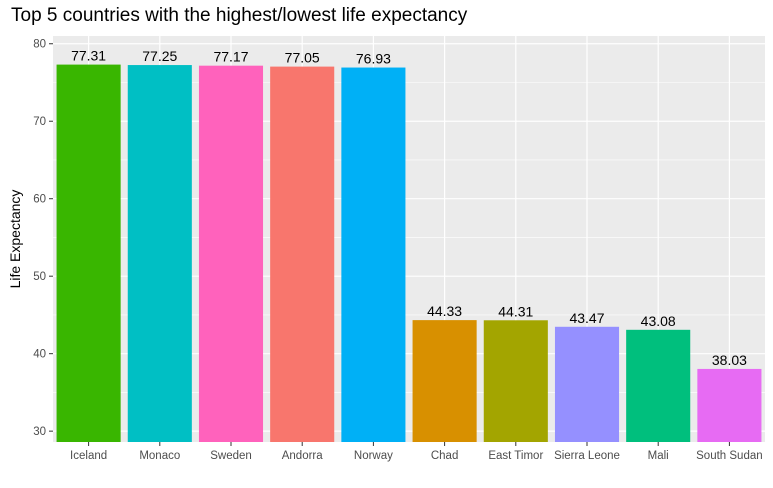 The height and width of the screenshot is (488, 773). I want to click on x-tick-label: South Sudan, so click(729, 456).